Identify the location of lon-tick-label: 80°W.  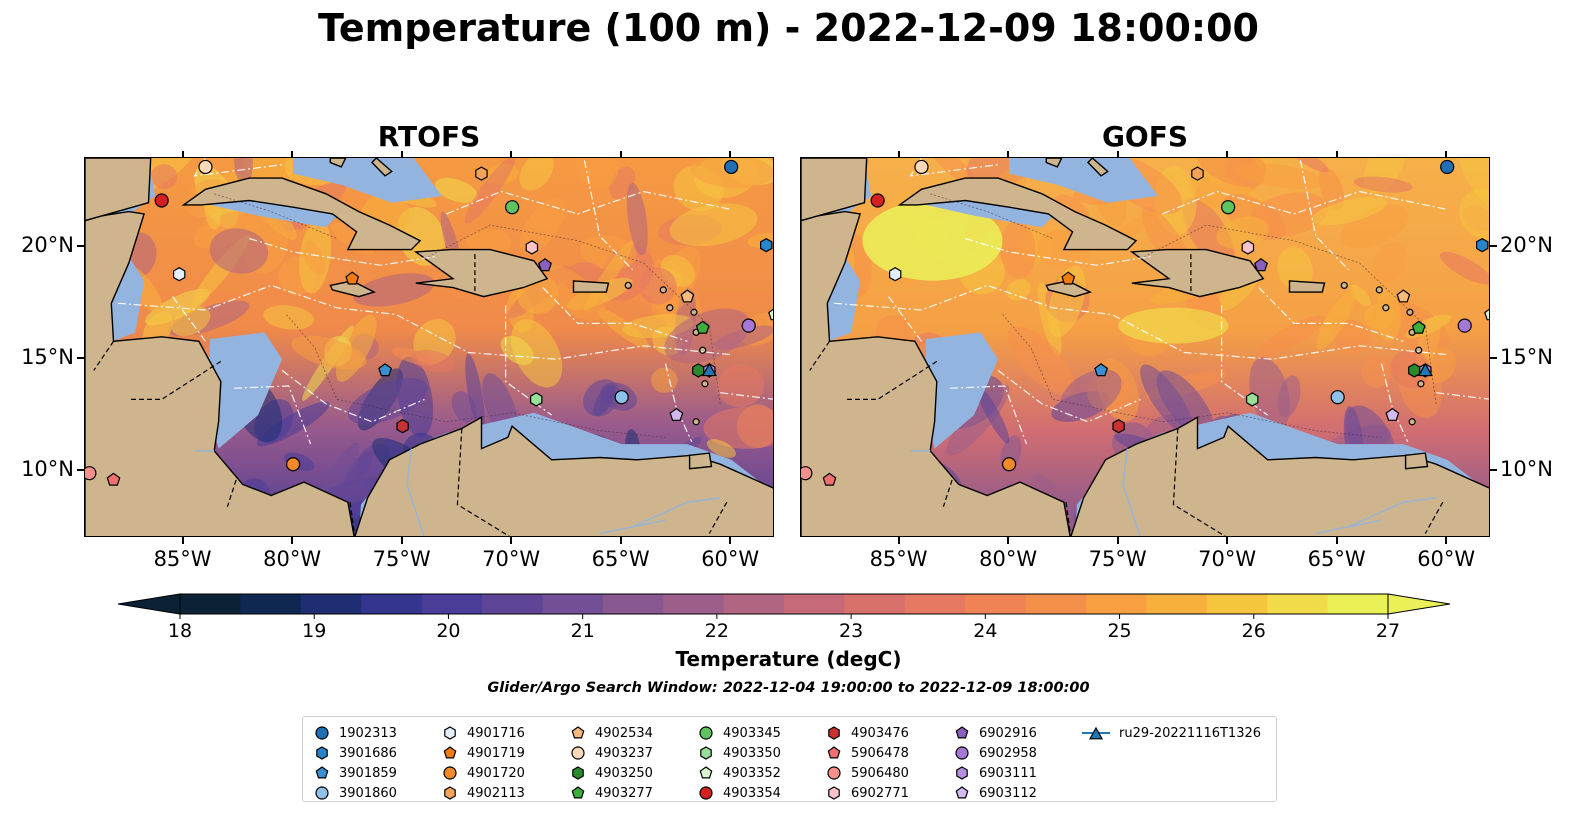
(292, 559).